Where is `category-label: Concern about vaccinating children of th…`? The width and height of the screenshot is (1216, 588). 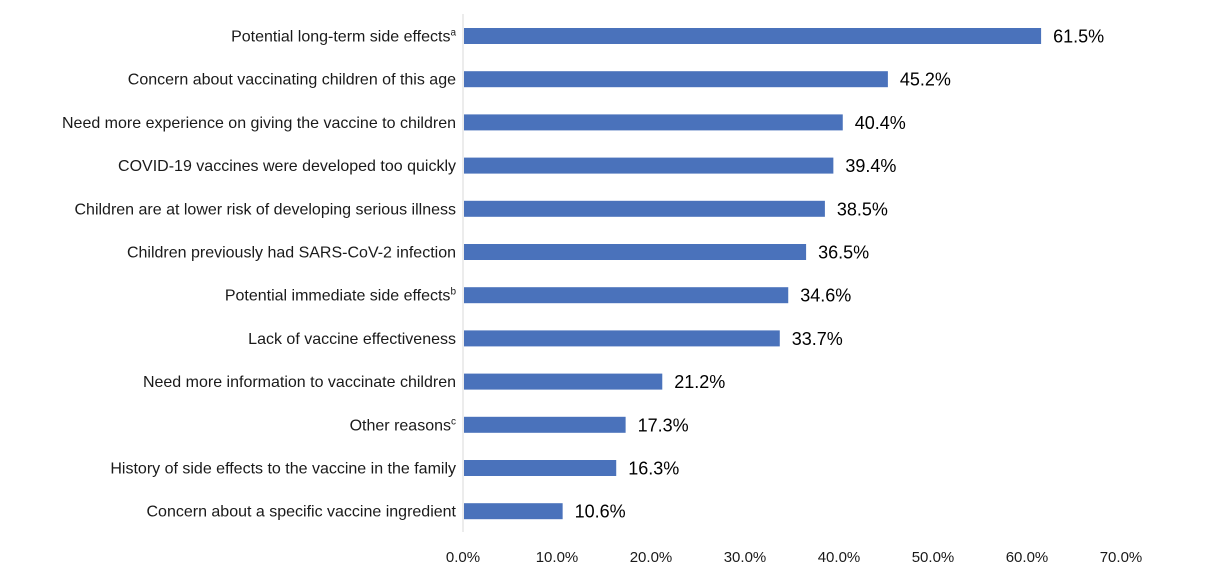 category-label: Concern about vaccinating children of th… is located at coordinates (292, 80).